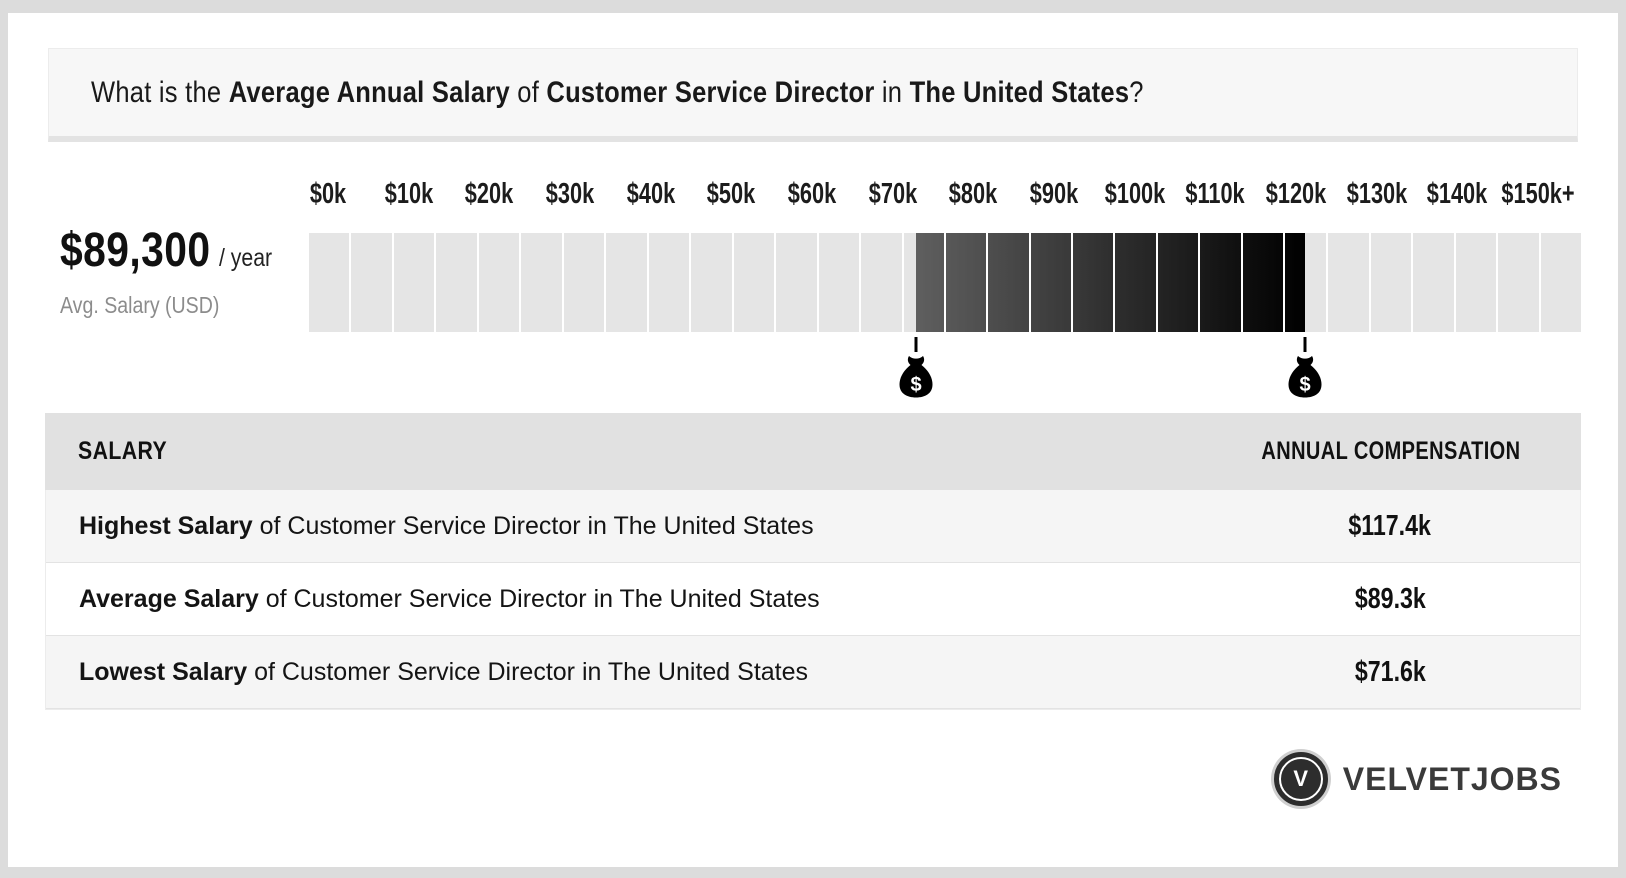 The height and width of the screenshot is (878, 1626). I want to click on salary-bar: $ $, so click(945, 315).